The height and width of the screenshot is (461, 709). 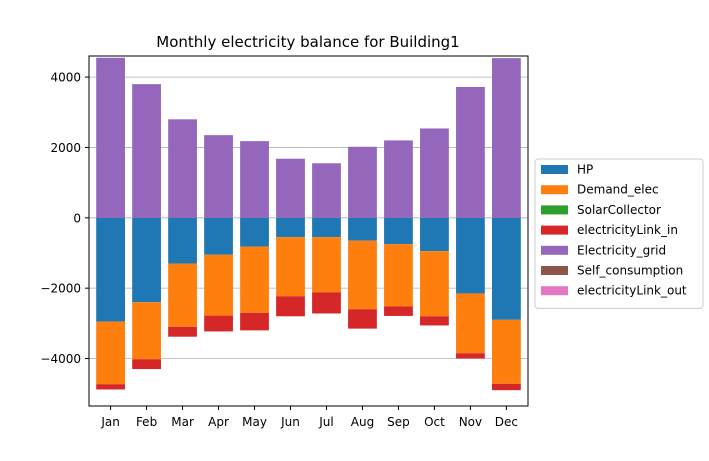 What do you see at coordinates (182, 240) in the screenshot?
I see `bar-hp-mar` at bounding box center [182, 240].